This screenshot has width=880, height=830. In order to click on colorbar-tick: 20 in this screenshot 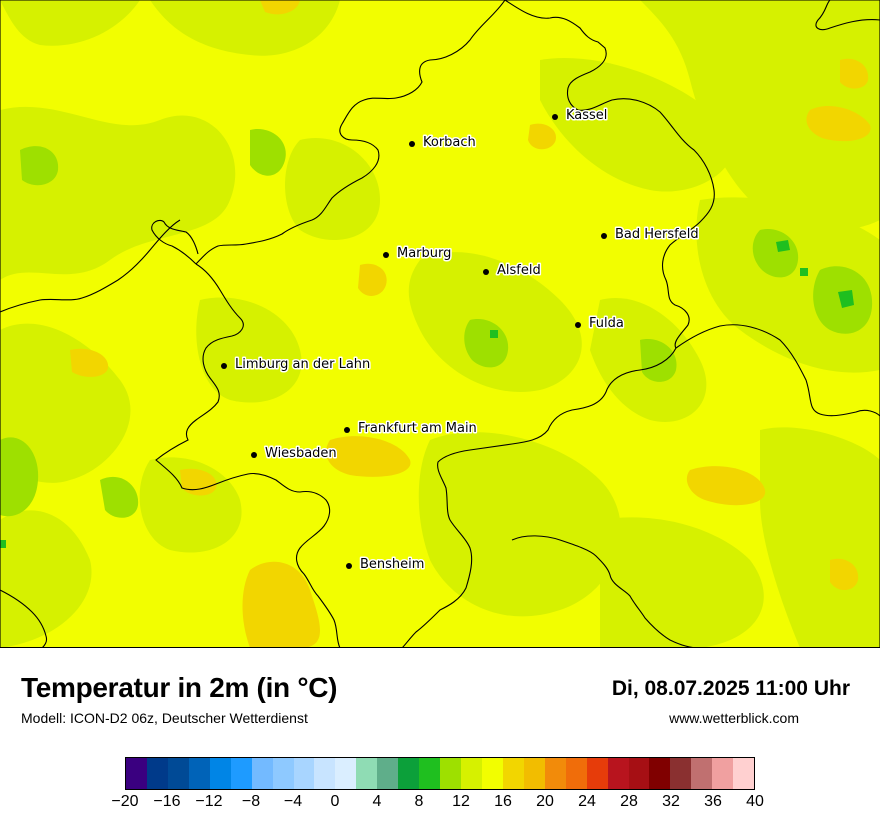, I will do `click(545, 801)`.